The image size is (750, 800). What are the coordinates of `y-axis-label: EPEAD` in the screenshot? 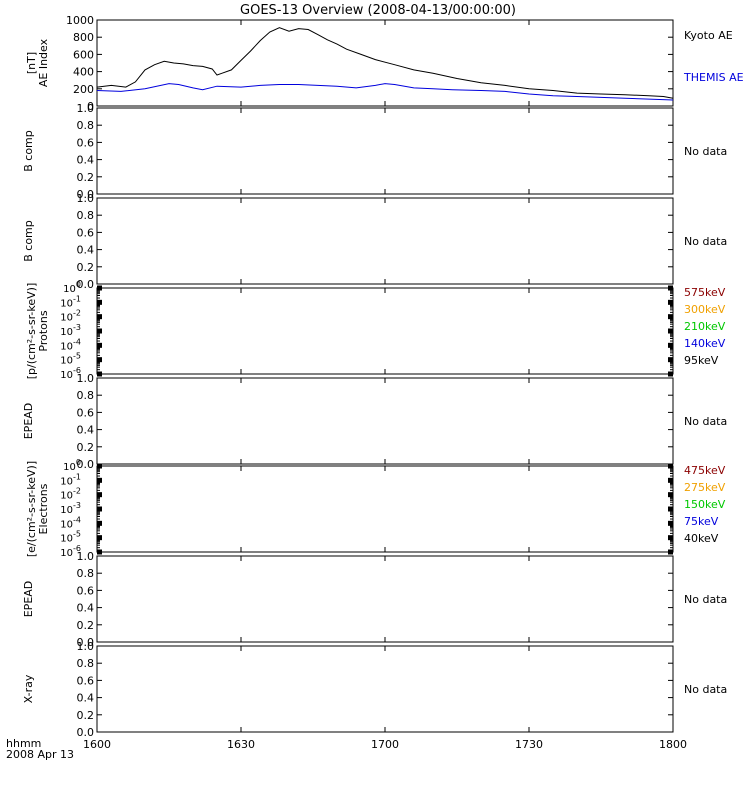 It's located at (28, 599).